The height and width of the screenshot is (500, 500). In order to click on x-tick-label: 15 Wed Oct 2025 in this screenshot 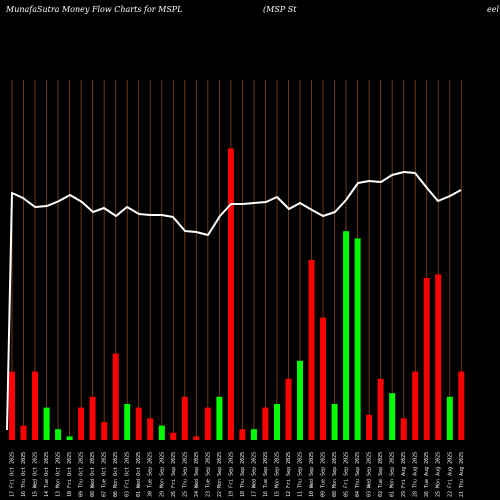, I will do `click(36, 474)`.